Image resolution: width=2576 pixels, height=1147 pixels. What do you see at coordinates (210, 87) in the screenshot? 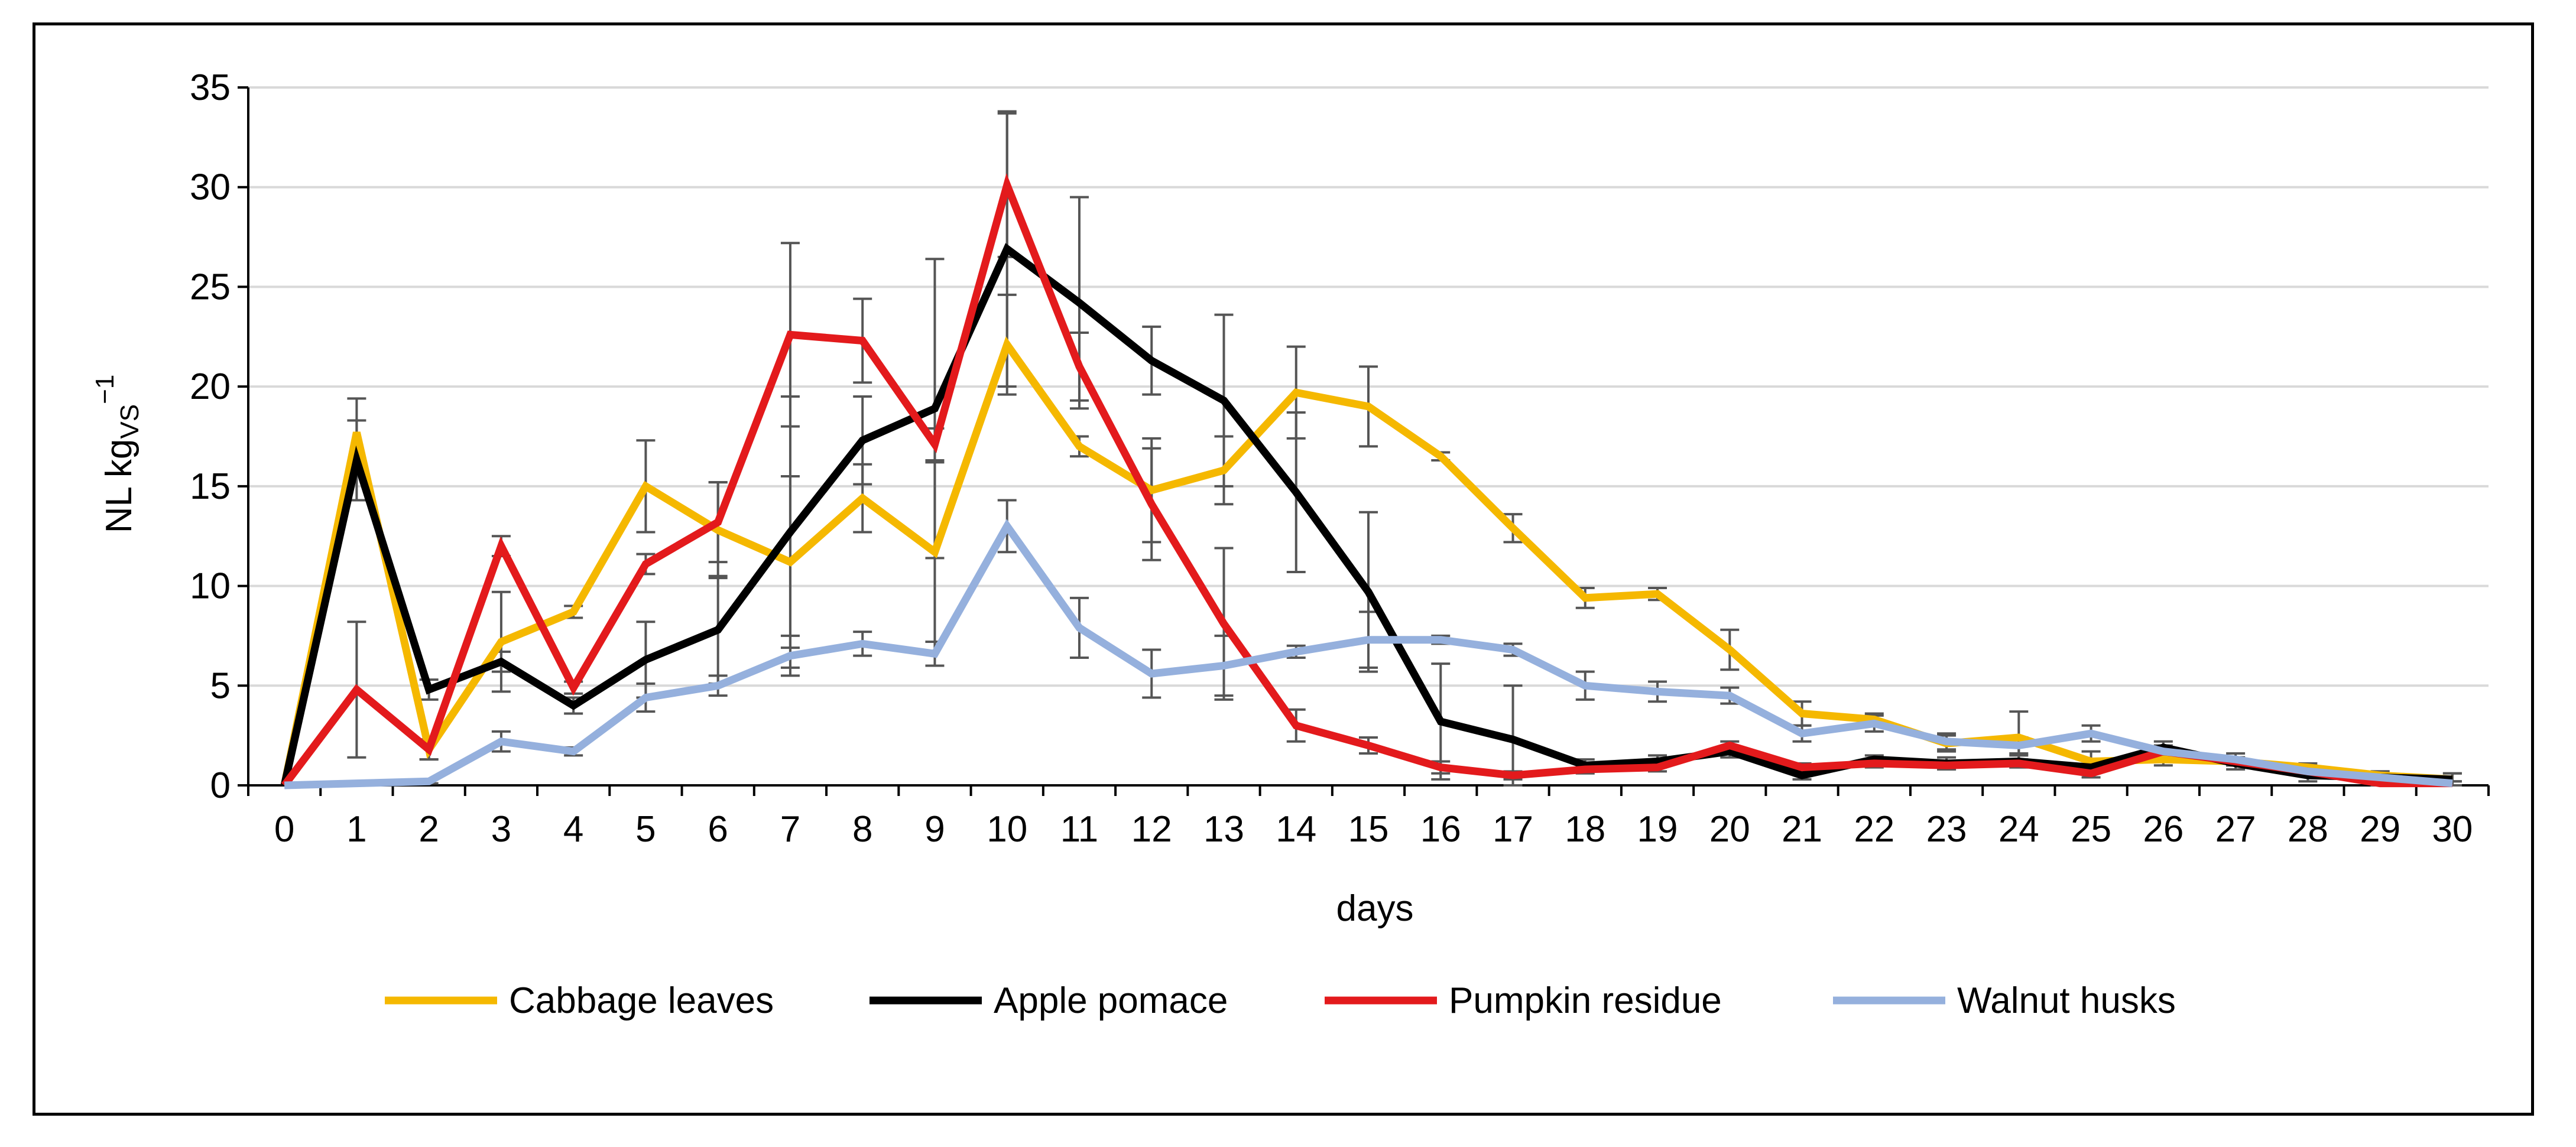
I see `y-tick-label: 35` at bounding box center [210, 87].